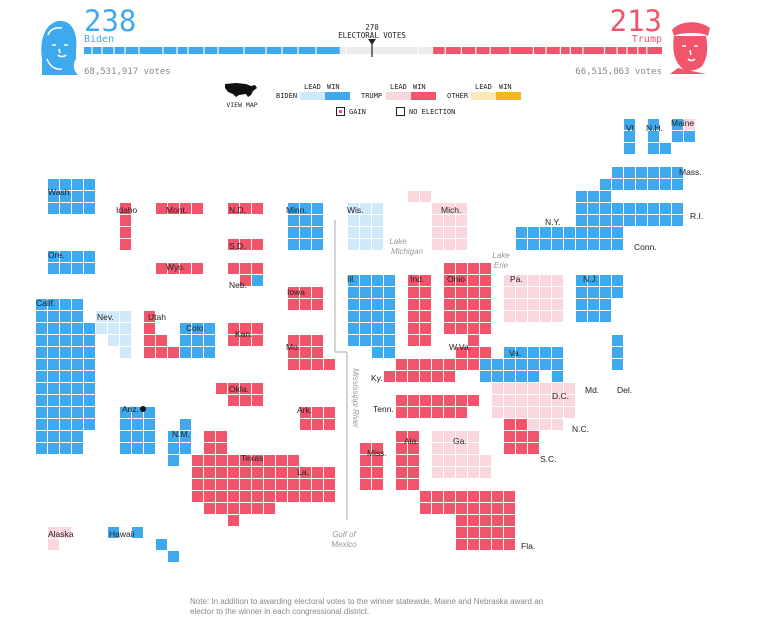  I want to click on tile-nc, so click(497, 412).